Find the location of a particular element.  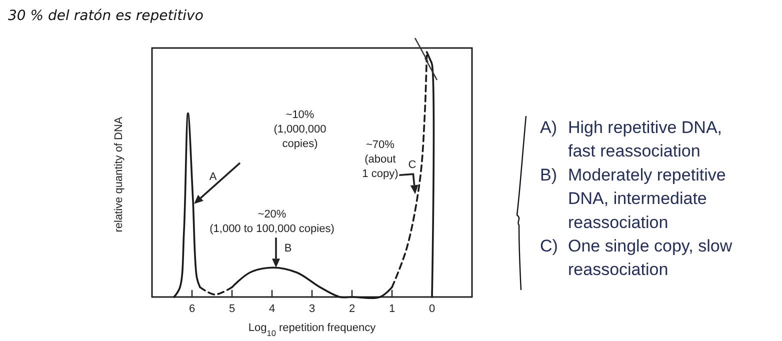

annotation: B is located at coordinates (288, 248).